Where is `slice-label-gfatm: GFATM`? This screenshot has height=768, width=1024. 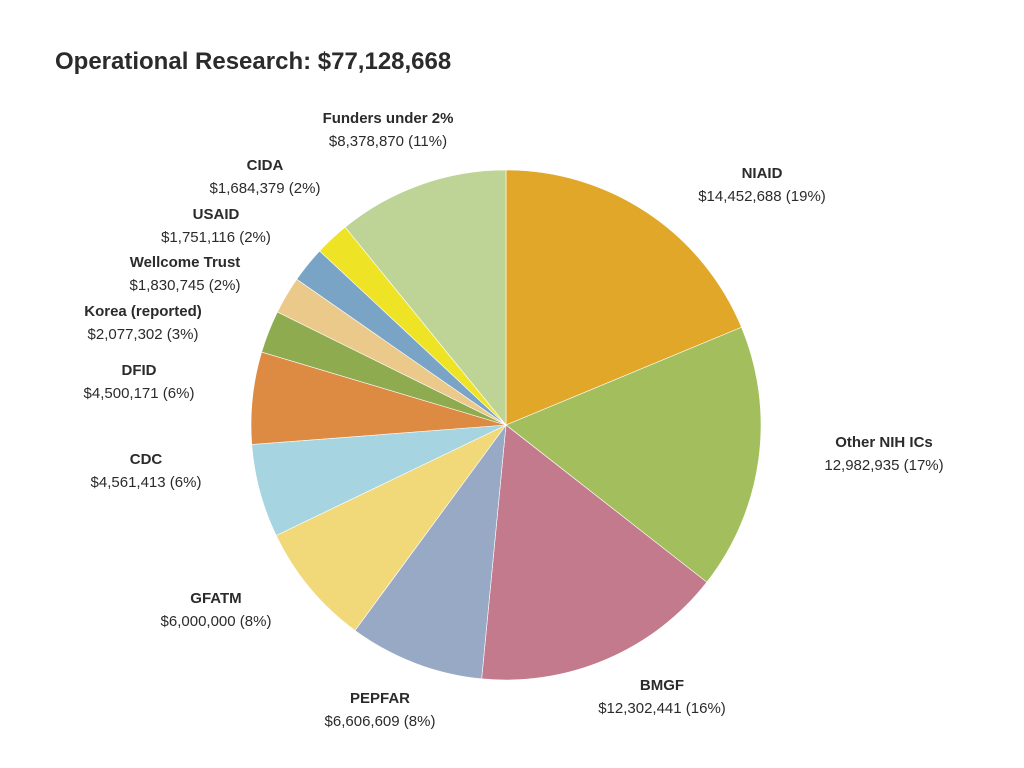 slice-label-gfatm: GFATM is located at coordinates (215, 598).